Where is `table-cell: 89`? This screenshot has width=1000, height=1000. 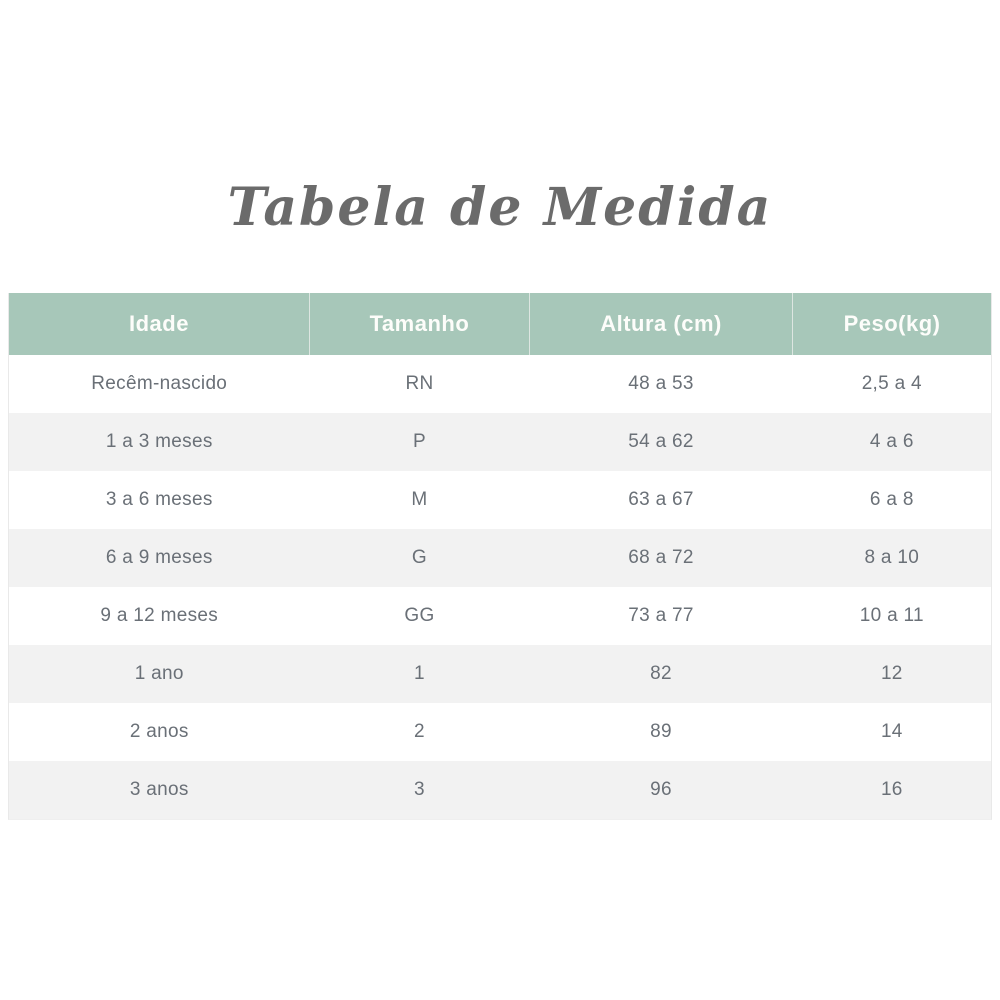
table-cell: 89 is located at coordinates (661, 732).